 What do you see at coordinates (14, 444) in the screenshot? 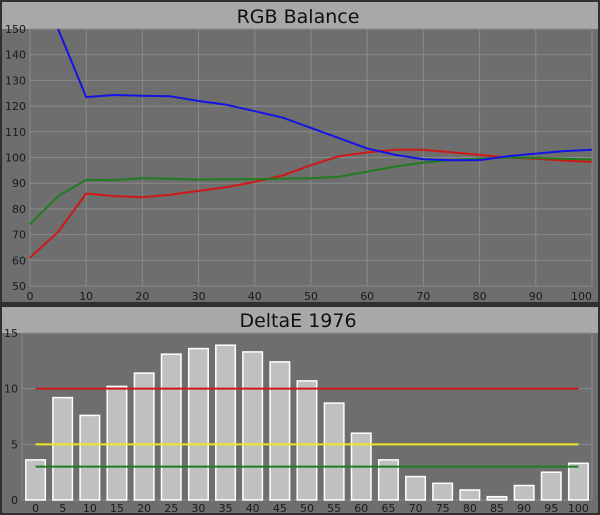
I see `deltae-y-tick-label: 5` at bounding box center [14, 444].